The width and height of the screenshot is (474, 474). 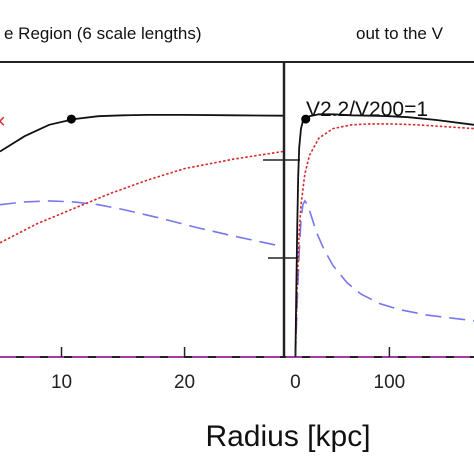 What do you see at coordinates (228, 382) in the screenshot?
I see `x-tick-labels: 10 20 0 100` at bounding box center [228, 382].